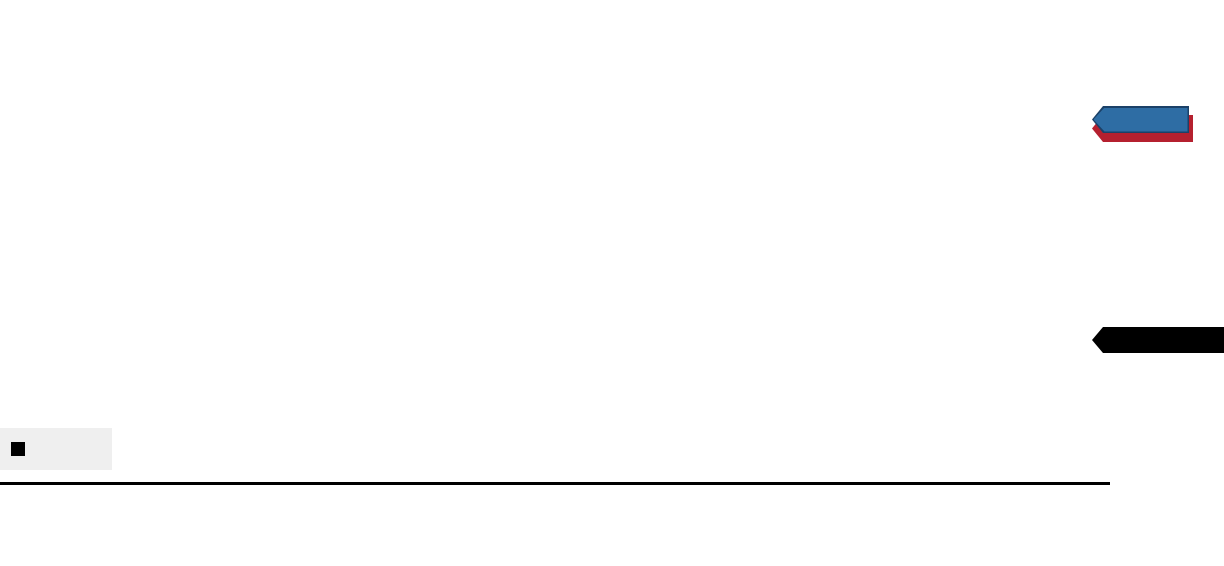  Describe the element at coordinates (555, 483) in the screenshot. I see `x-axis-band` at that location.